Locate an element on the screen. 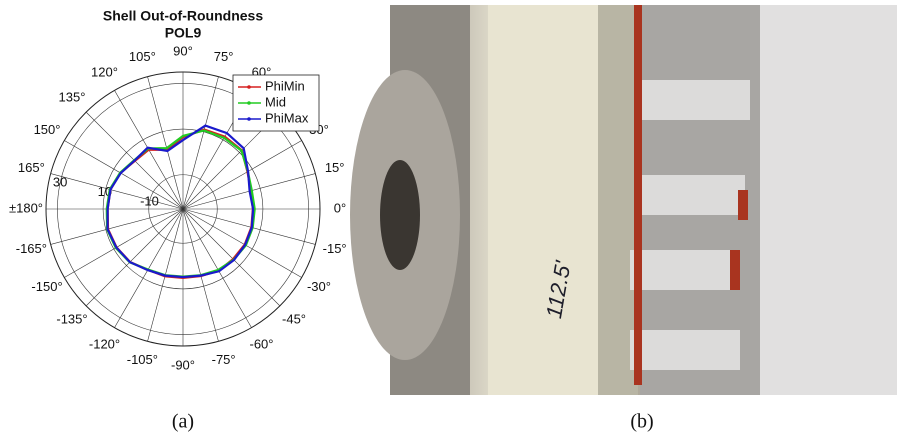 This screenshot has width=899, height=444. theta-tick-label: -90° is located at coordinates (183, 364).